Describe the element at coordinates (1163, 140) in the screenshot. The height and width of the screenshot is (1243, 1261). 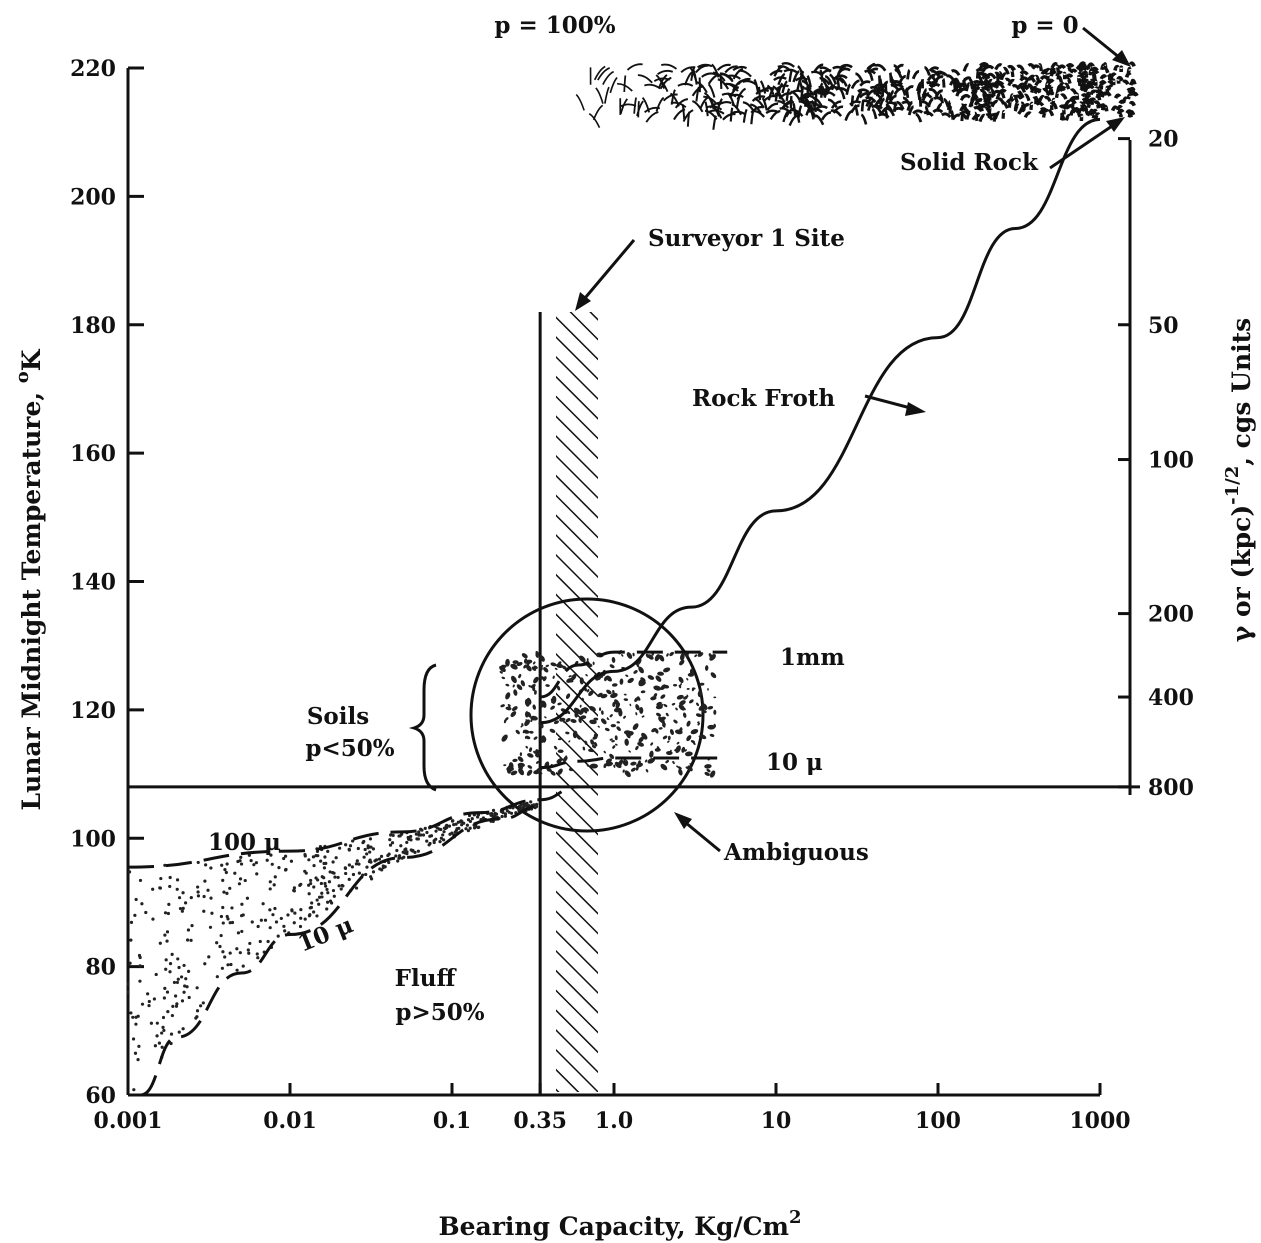
I see `y2-tick-label: 20` at that location.